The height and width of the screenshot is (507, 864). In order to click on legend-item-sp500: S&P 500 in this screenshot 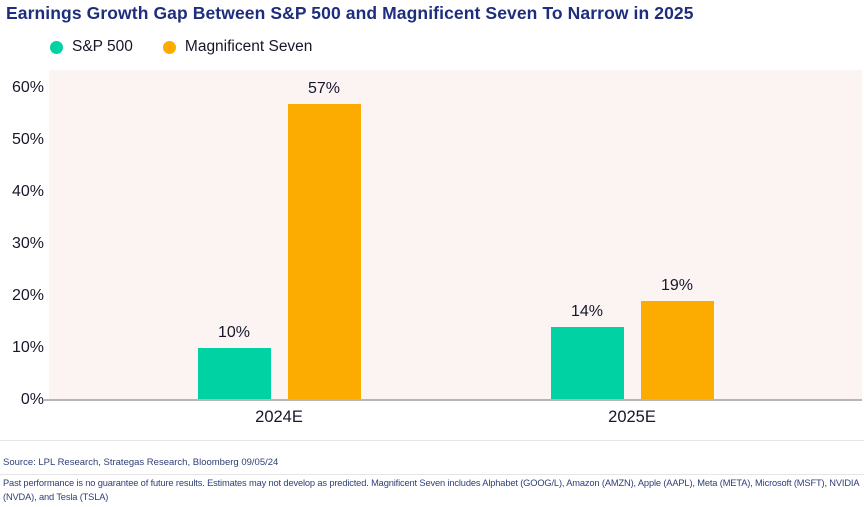, I will do `click(91, 47)`.